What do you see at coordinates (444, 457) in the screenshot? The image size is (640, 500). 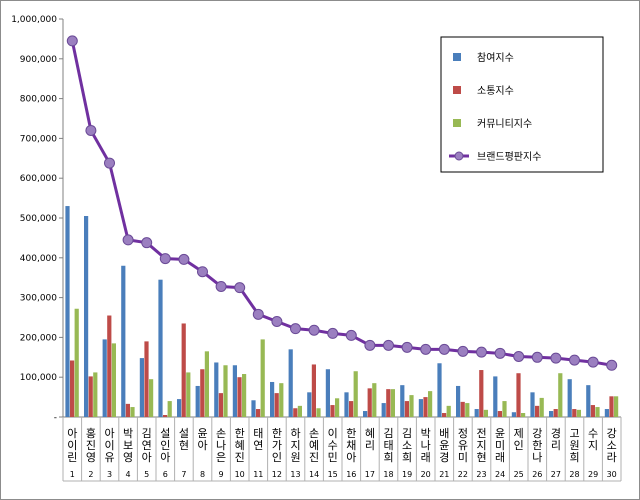 I see `x-category-label: 경` at bounding box center [444, 457].